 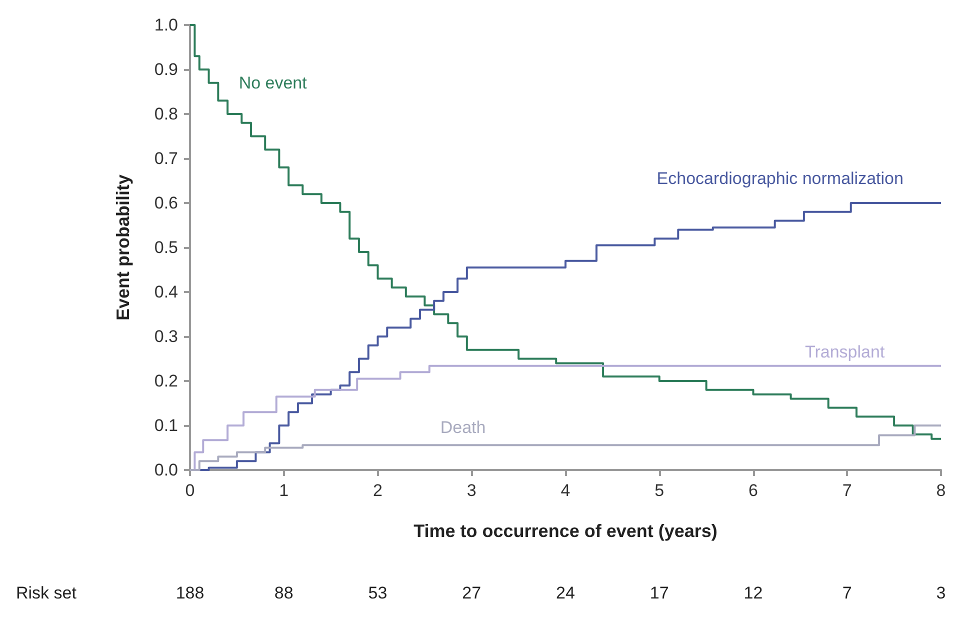 What do you see at coordinates (847, 490) in the screenshot?
I see `x-tick-label: 7` at bounding box center [847, 490].